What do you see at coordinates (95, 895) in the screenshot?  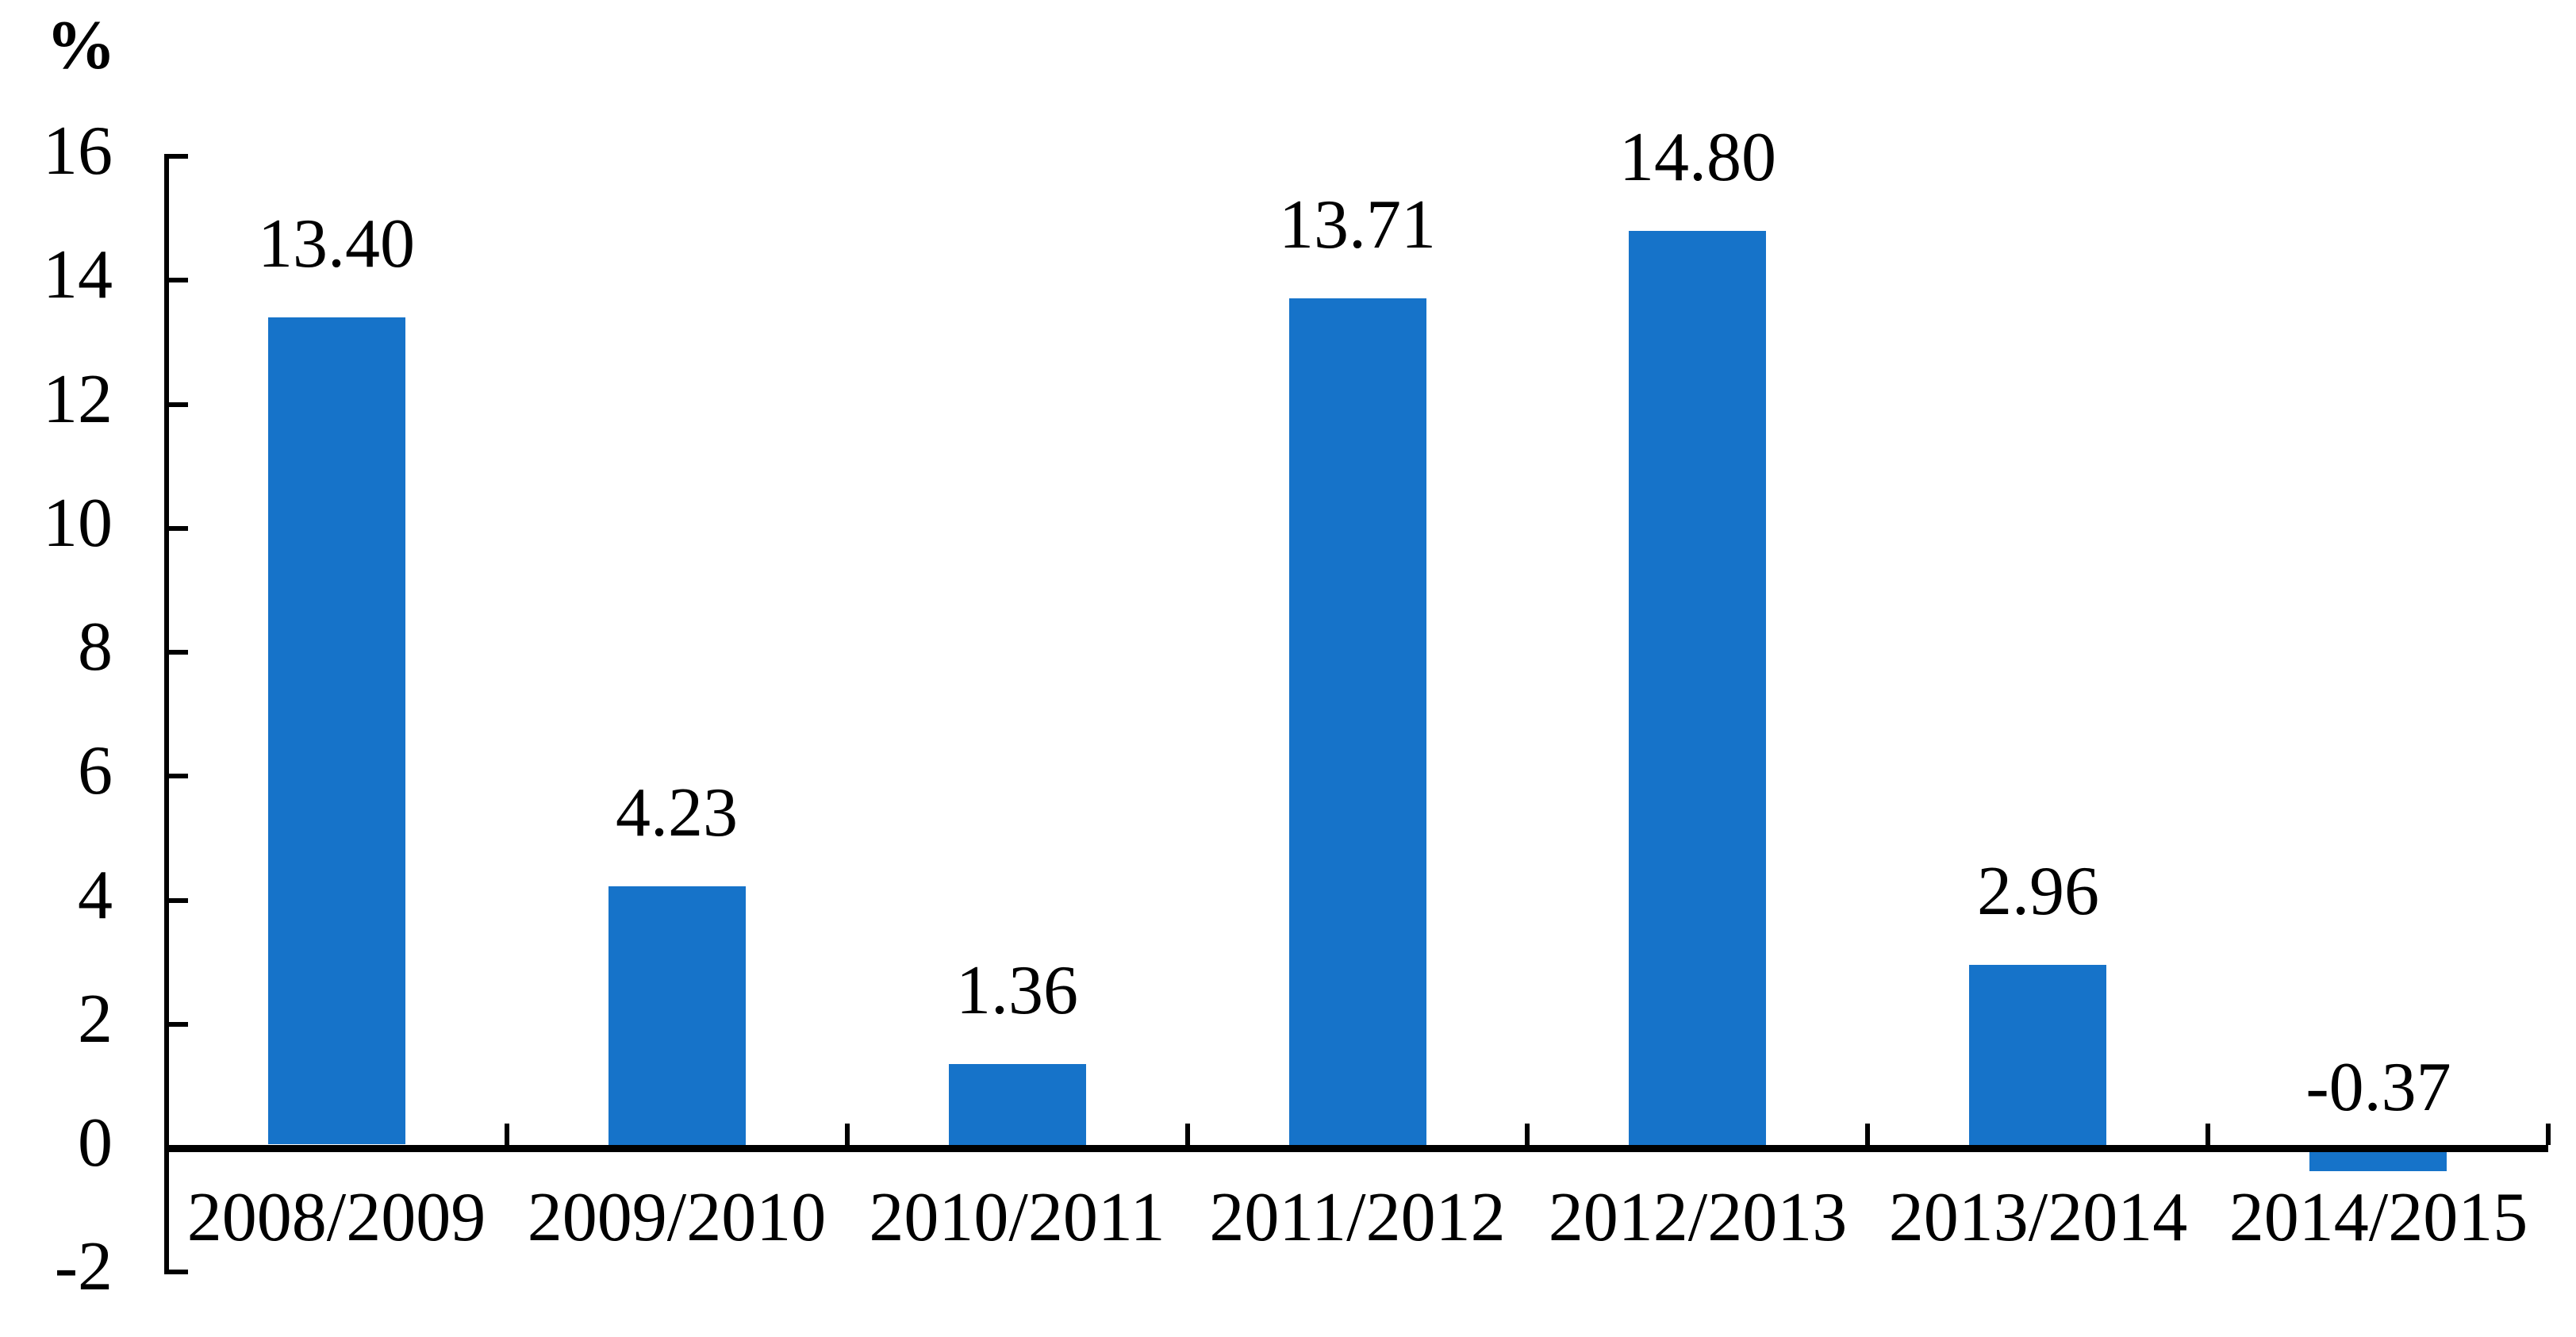 I see `y-tick-label: 4` at bounding box center [95, 895].